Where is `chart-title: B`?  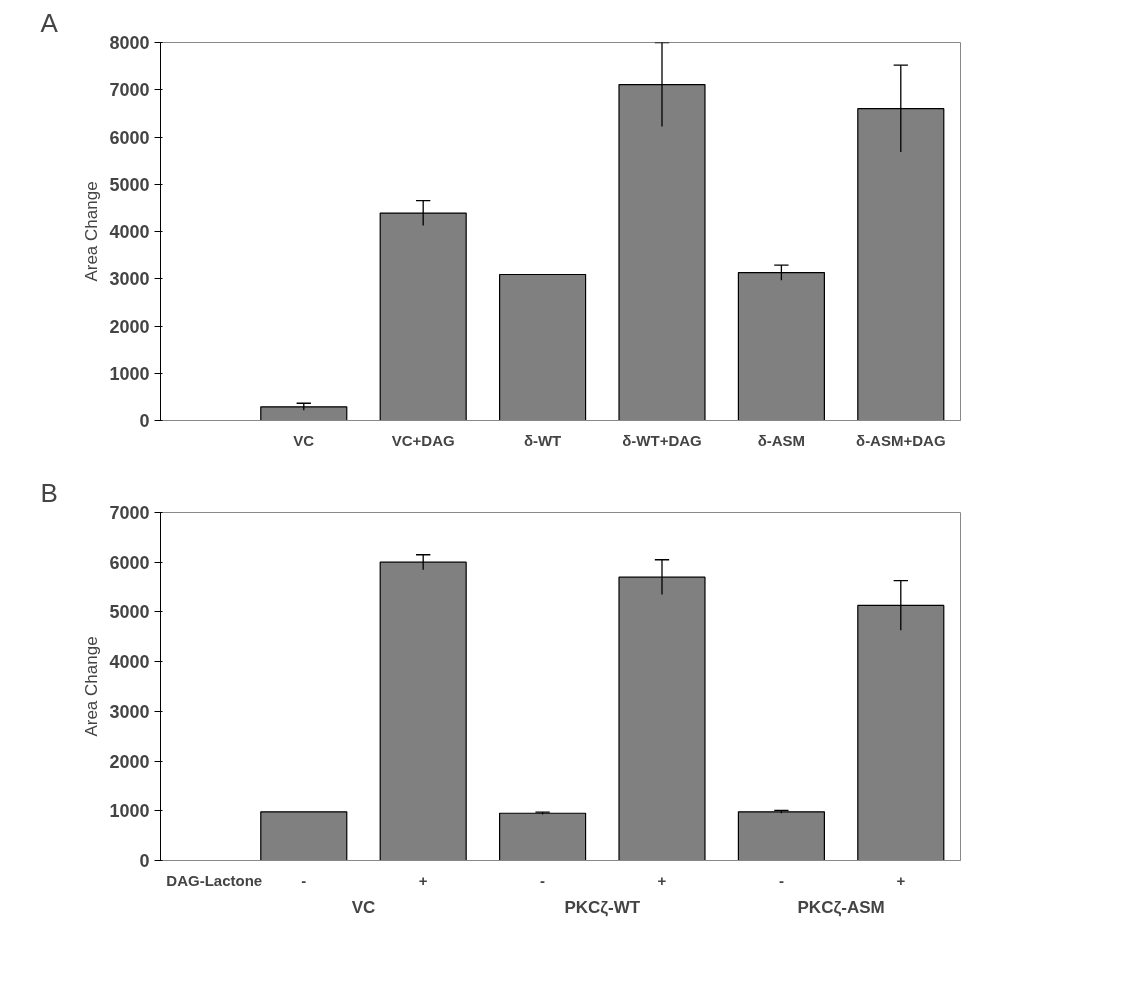
chart-title: B is located at coordinates (49, 492).